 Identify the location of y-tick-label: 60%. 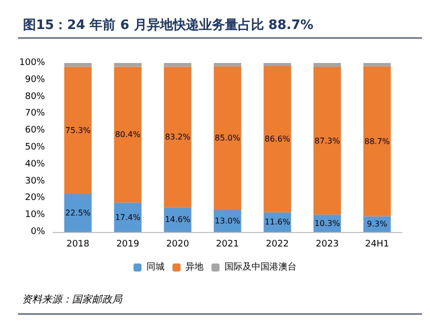
(35, 131).